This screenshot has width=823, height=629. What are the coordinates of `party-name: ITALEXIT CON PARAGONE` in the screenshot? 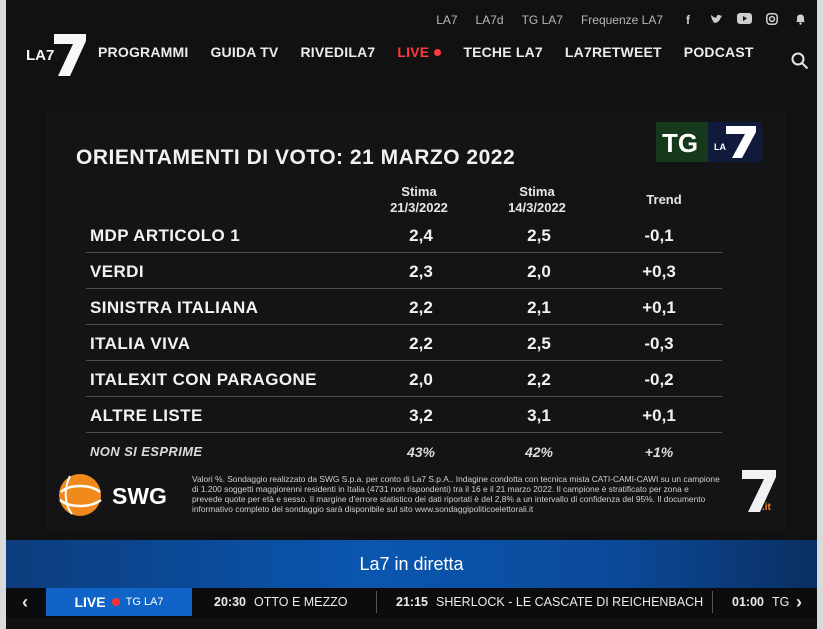 It's located at (203, 379).